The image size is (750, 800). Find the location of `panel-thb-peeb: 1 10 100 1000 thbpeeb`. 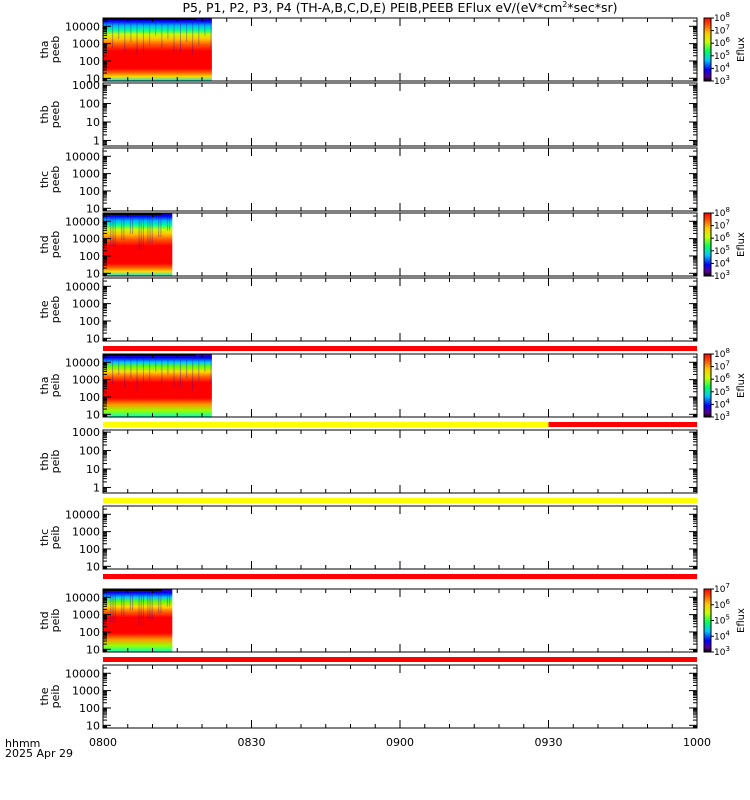

panel-thb-peeb: 1 10 100 1000 thbpeeb is located at coordinates (368, 113).